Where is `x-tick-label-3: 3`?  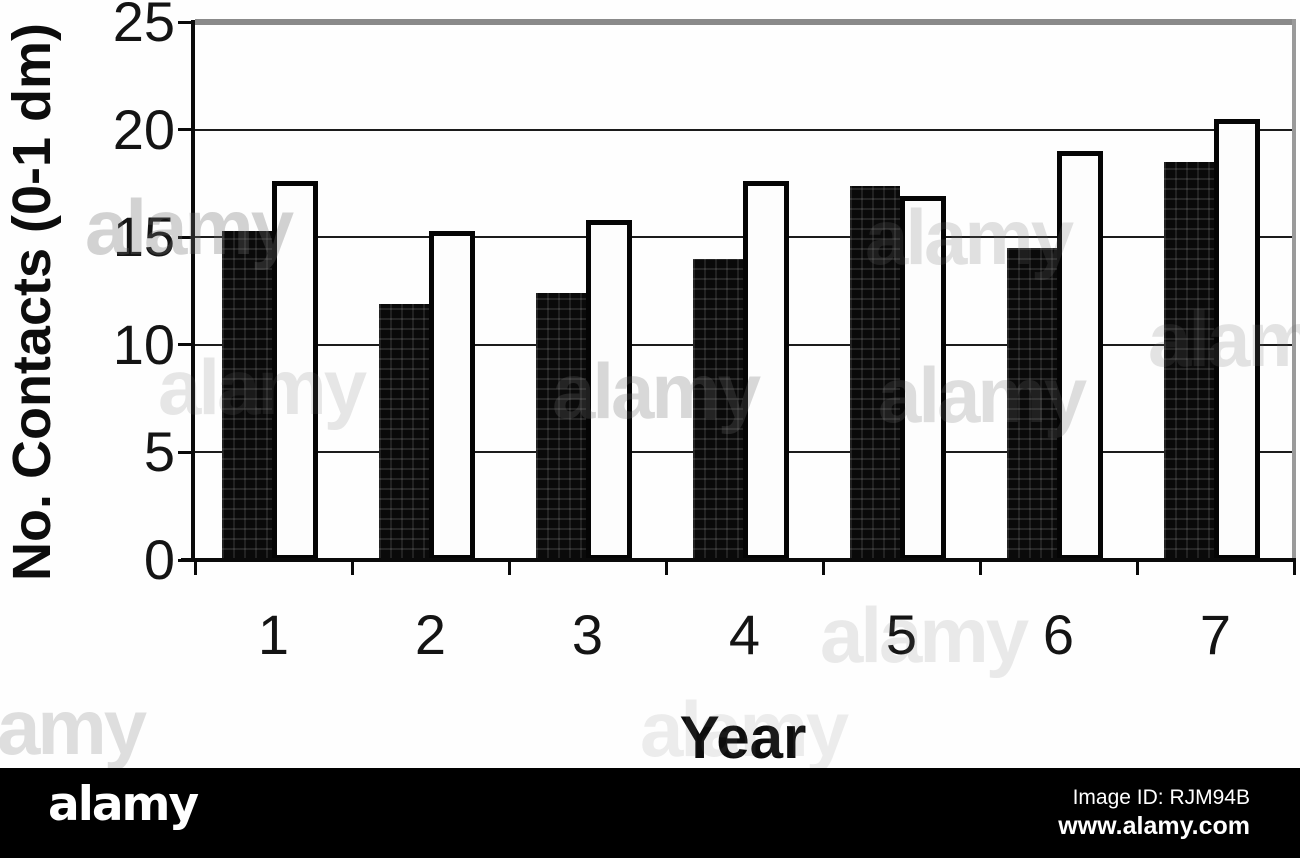
x-tick-label-3: 3 is located at coordinates (587, 634).